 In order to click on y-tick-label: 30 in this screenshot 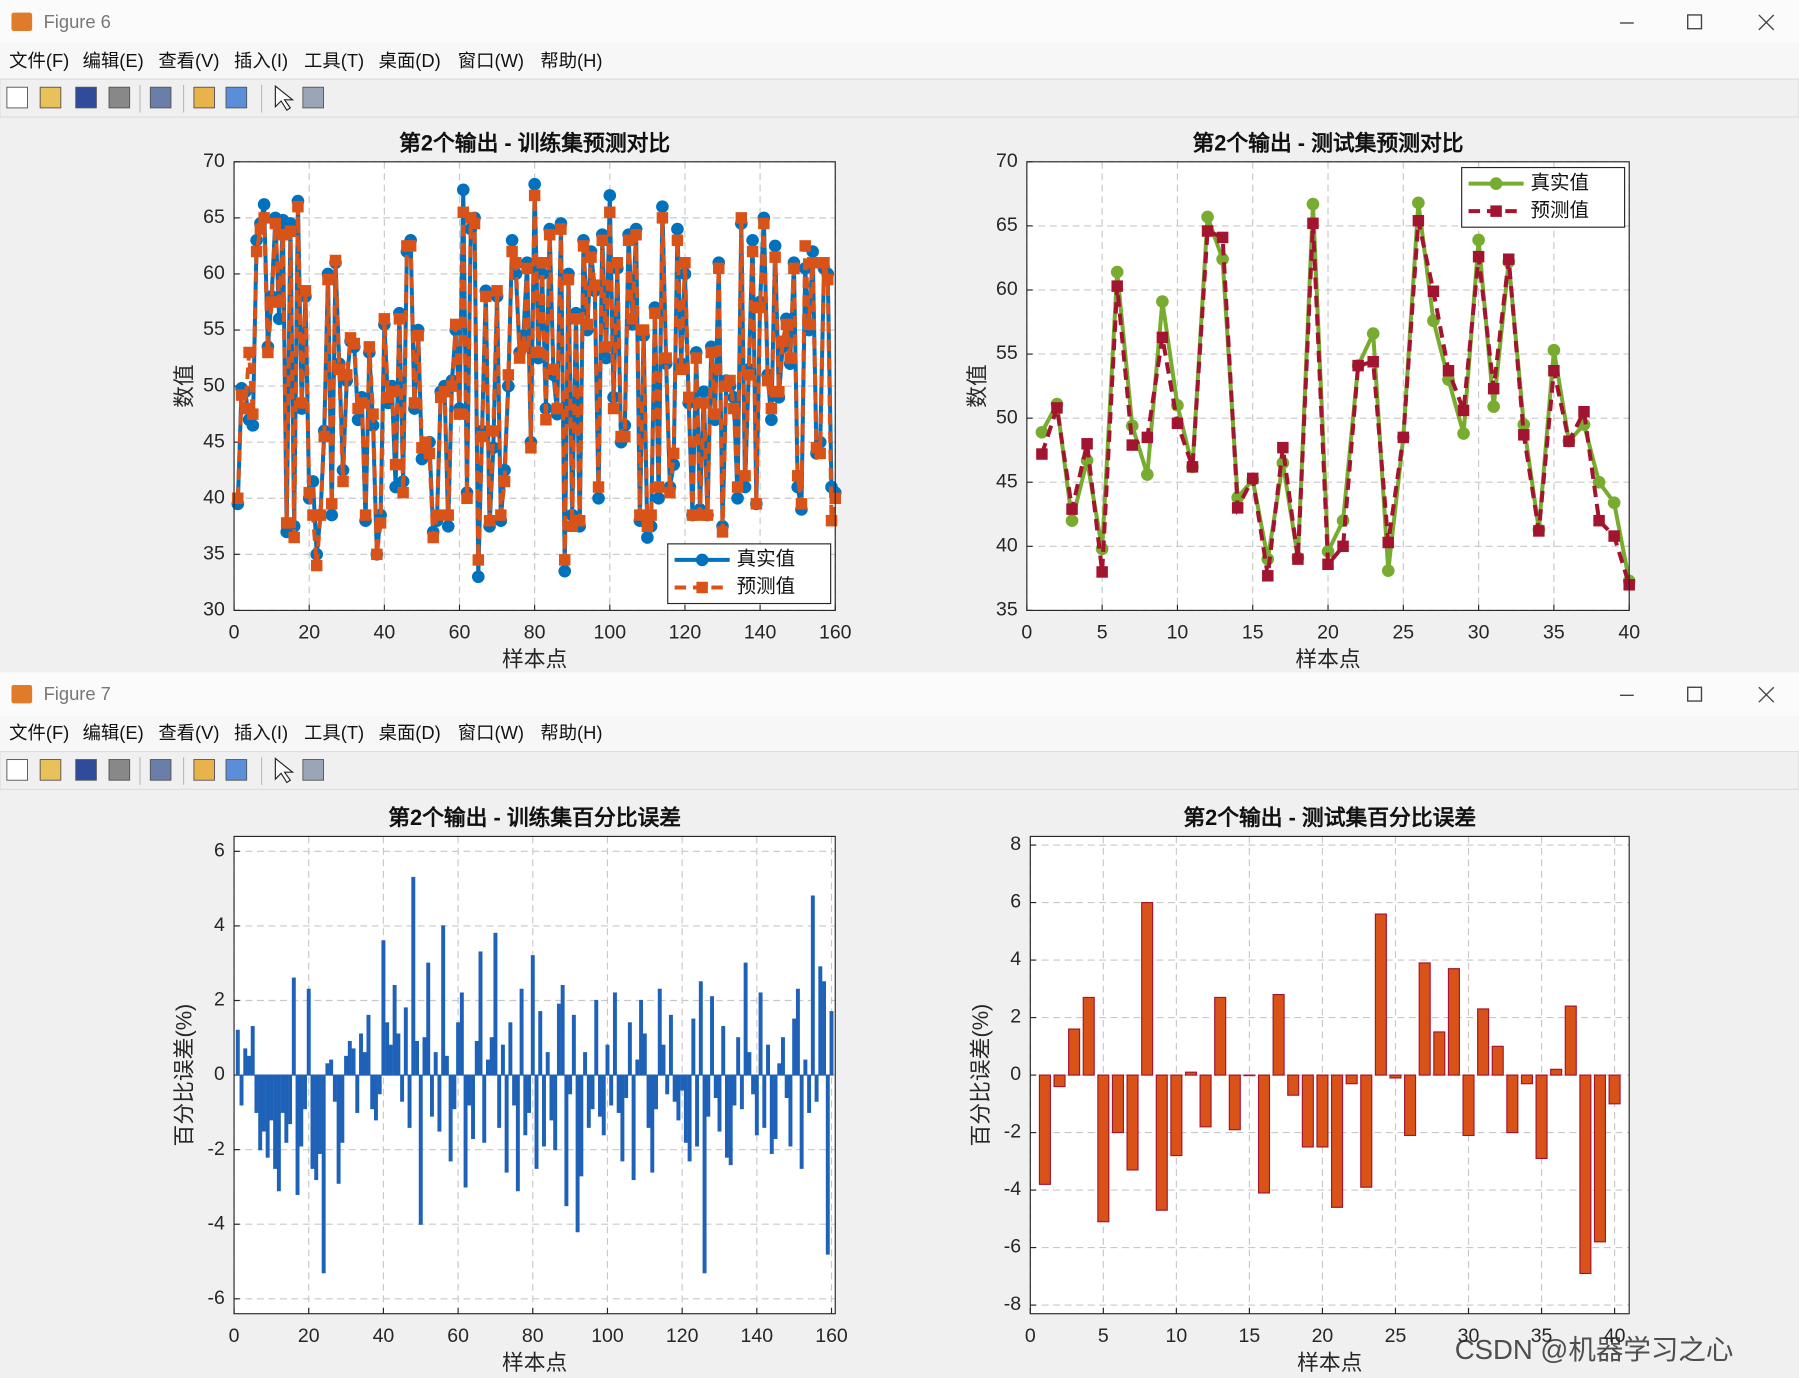, I will do `click(214, 610)`.